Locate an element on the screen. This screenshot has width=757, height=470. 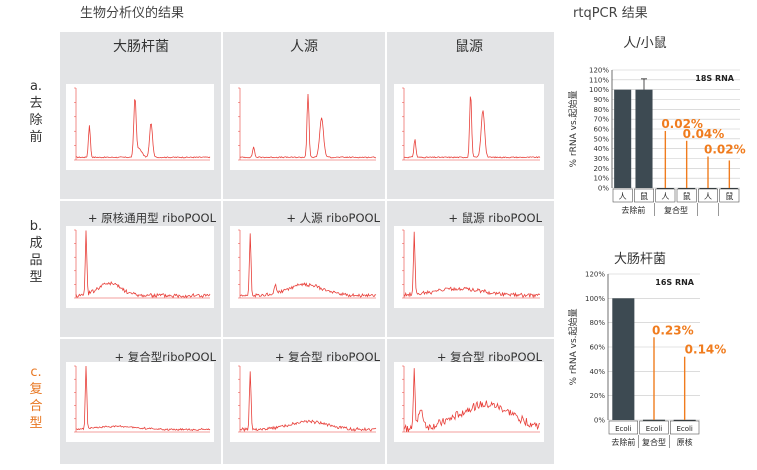
chart2-group-label: 去除前 is located at coordinates (623, 442).